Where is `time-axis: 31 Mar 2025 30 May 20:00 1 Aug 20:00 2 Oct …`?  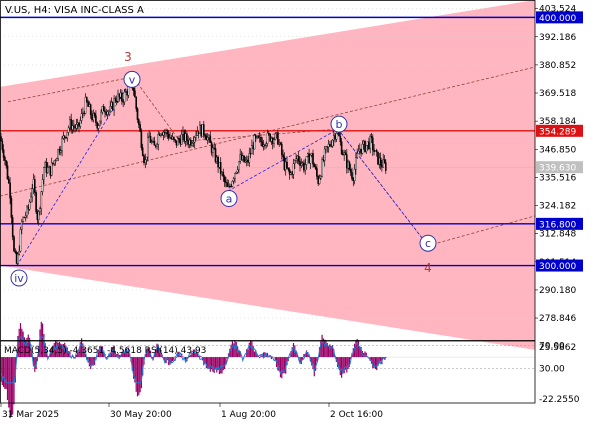
time-axis: 31 Mar 2025 30 May 20:00 1 Aug 20:00 2 Oct … is located at coordinates (191, 411).